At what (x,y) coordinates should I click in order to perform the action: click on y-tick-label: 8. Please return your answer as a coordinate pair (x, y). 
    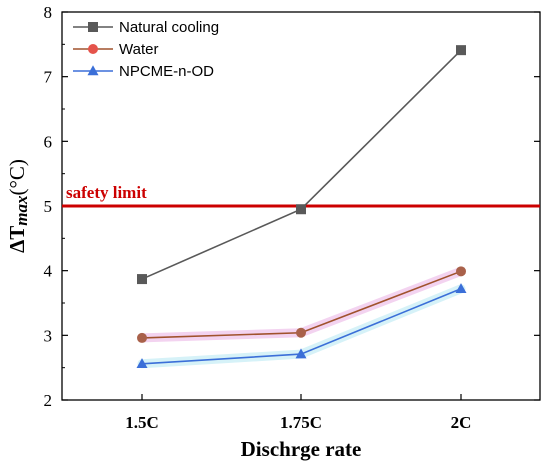
    Looking at the image, I should click on (48, 12).